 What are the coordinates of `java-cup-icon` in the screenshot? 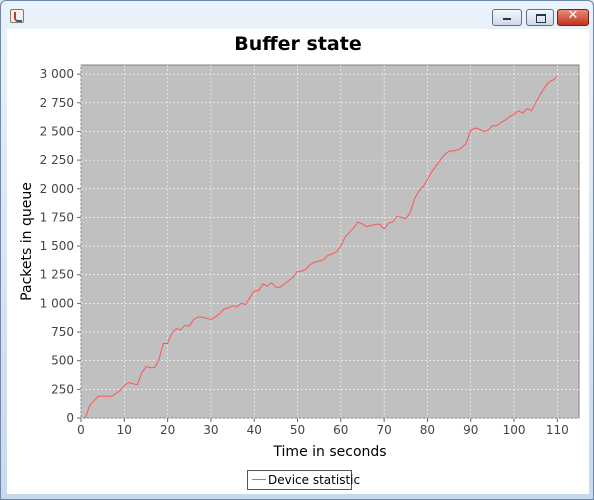 It's located at (17, 16).